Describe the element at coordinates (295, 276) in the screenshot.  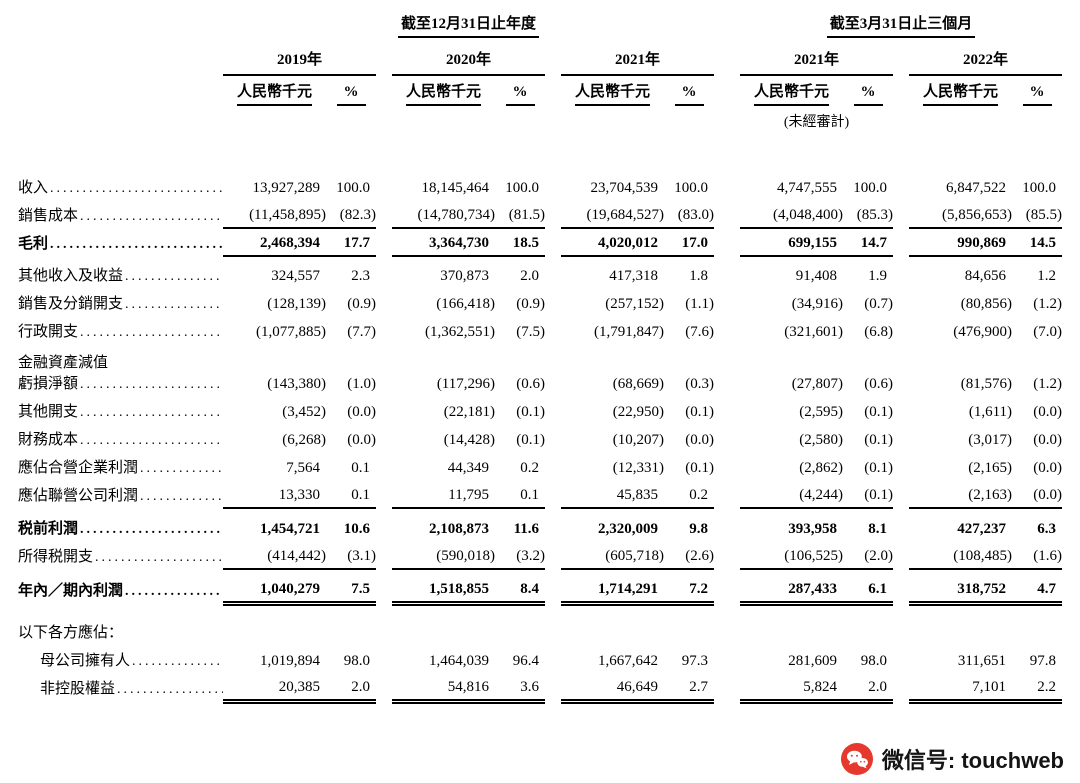
I see `cell-text: 324,557` at that location.